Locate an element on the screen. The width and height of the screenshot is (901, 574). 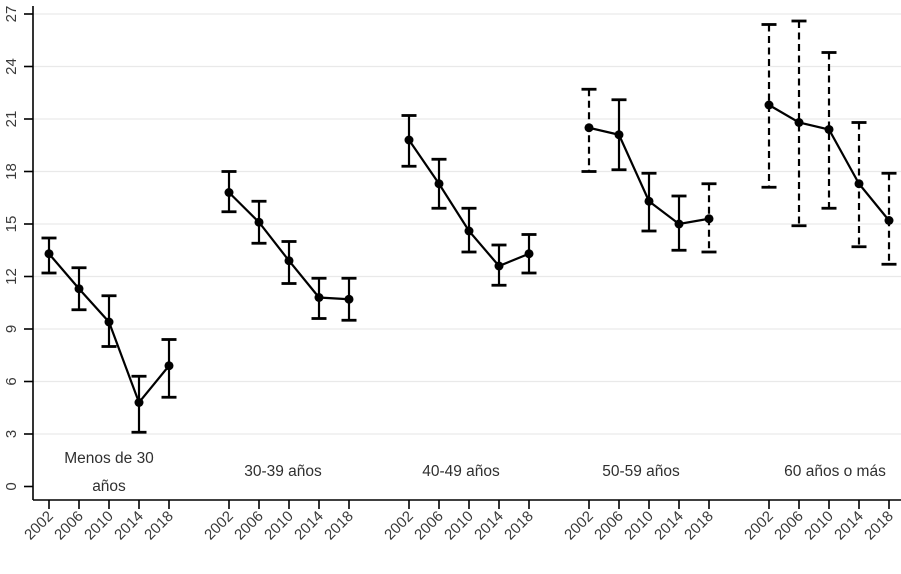
y-tick-label: 6 is located at coordinates (11, 381).